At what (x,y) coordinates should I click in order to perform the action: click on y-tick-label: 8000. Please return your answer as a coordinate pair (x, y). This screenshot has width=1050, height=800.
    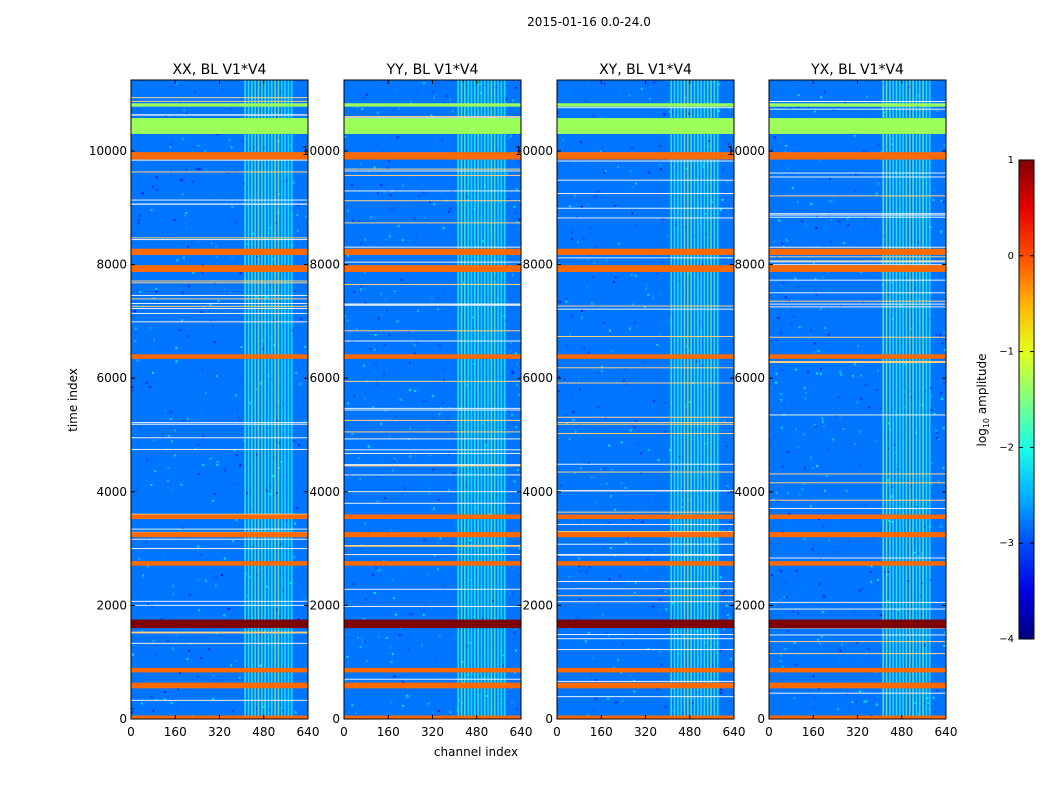
    Looking at the image, I should click on (749, 265).